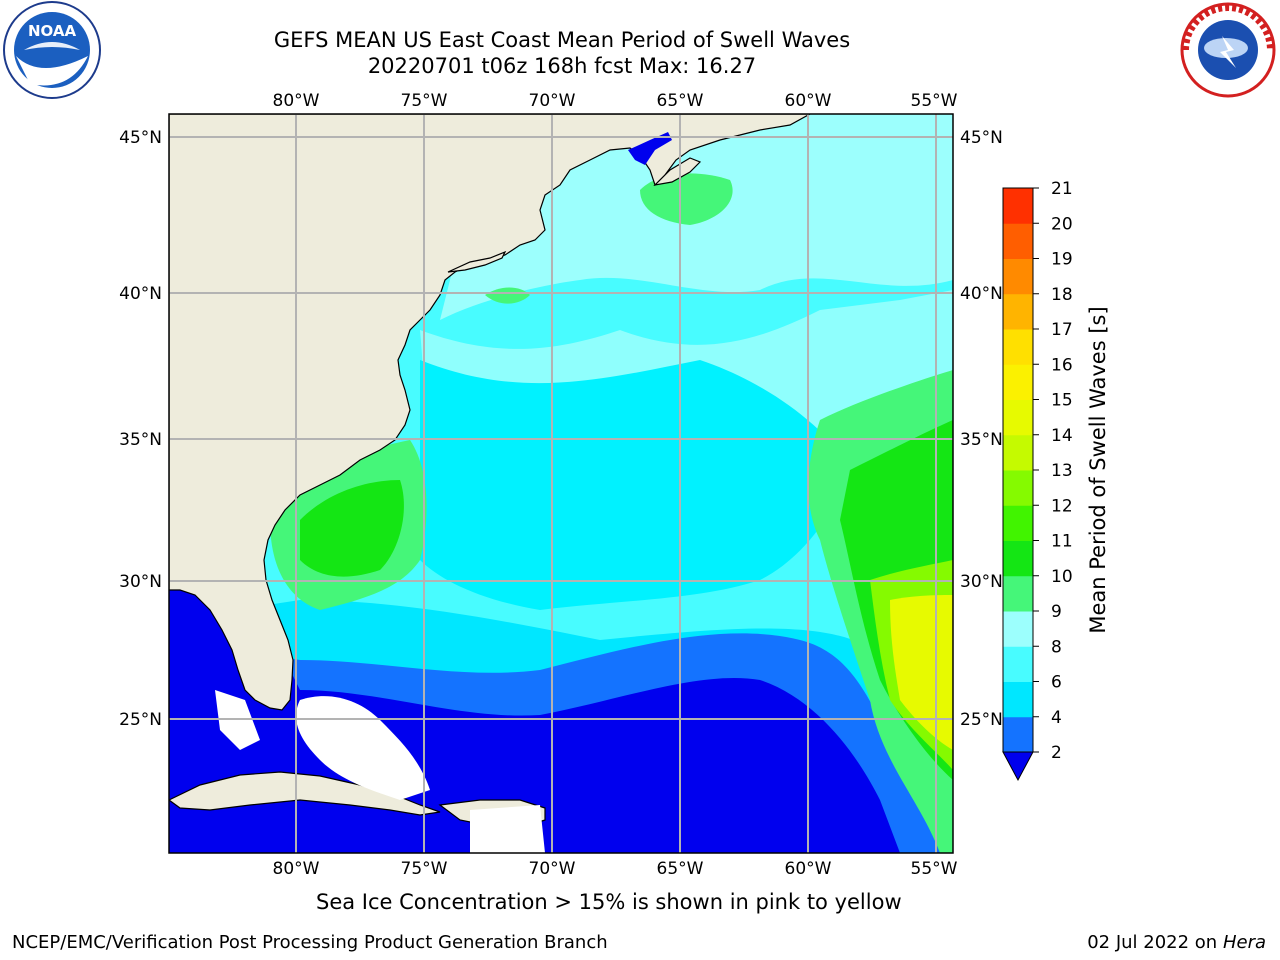 This screenshot has height=960, width=1280. What do you see at coordinates (1062, 471) in the screenshot?
I see `colorbar-tick-label: 13` at bounding box center [1062, 471].